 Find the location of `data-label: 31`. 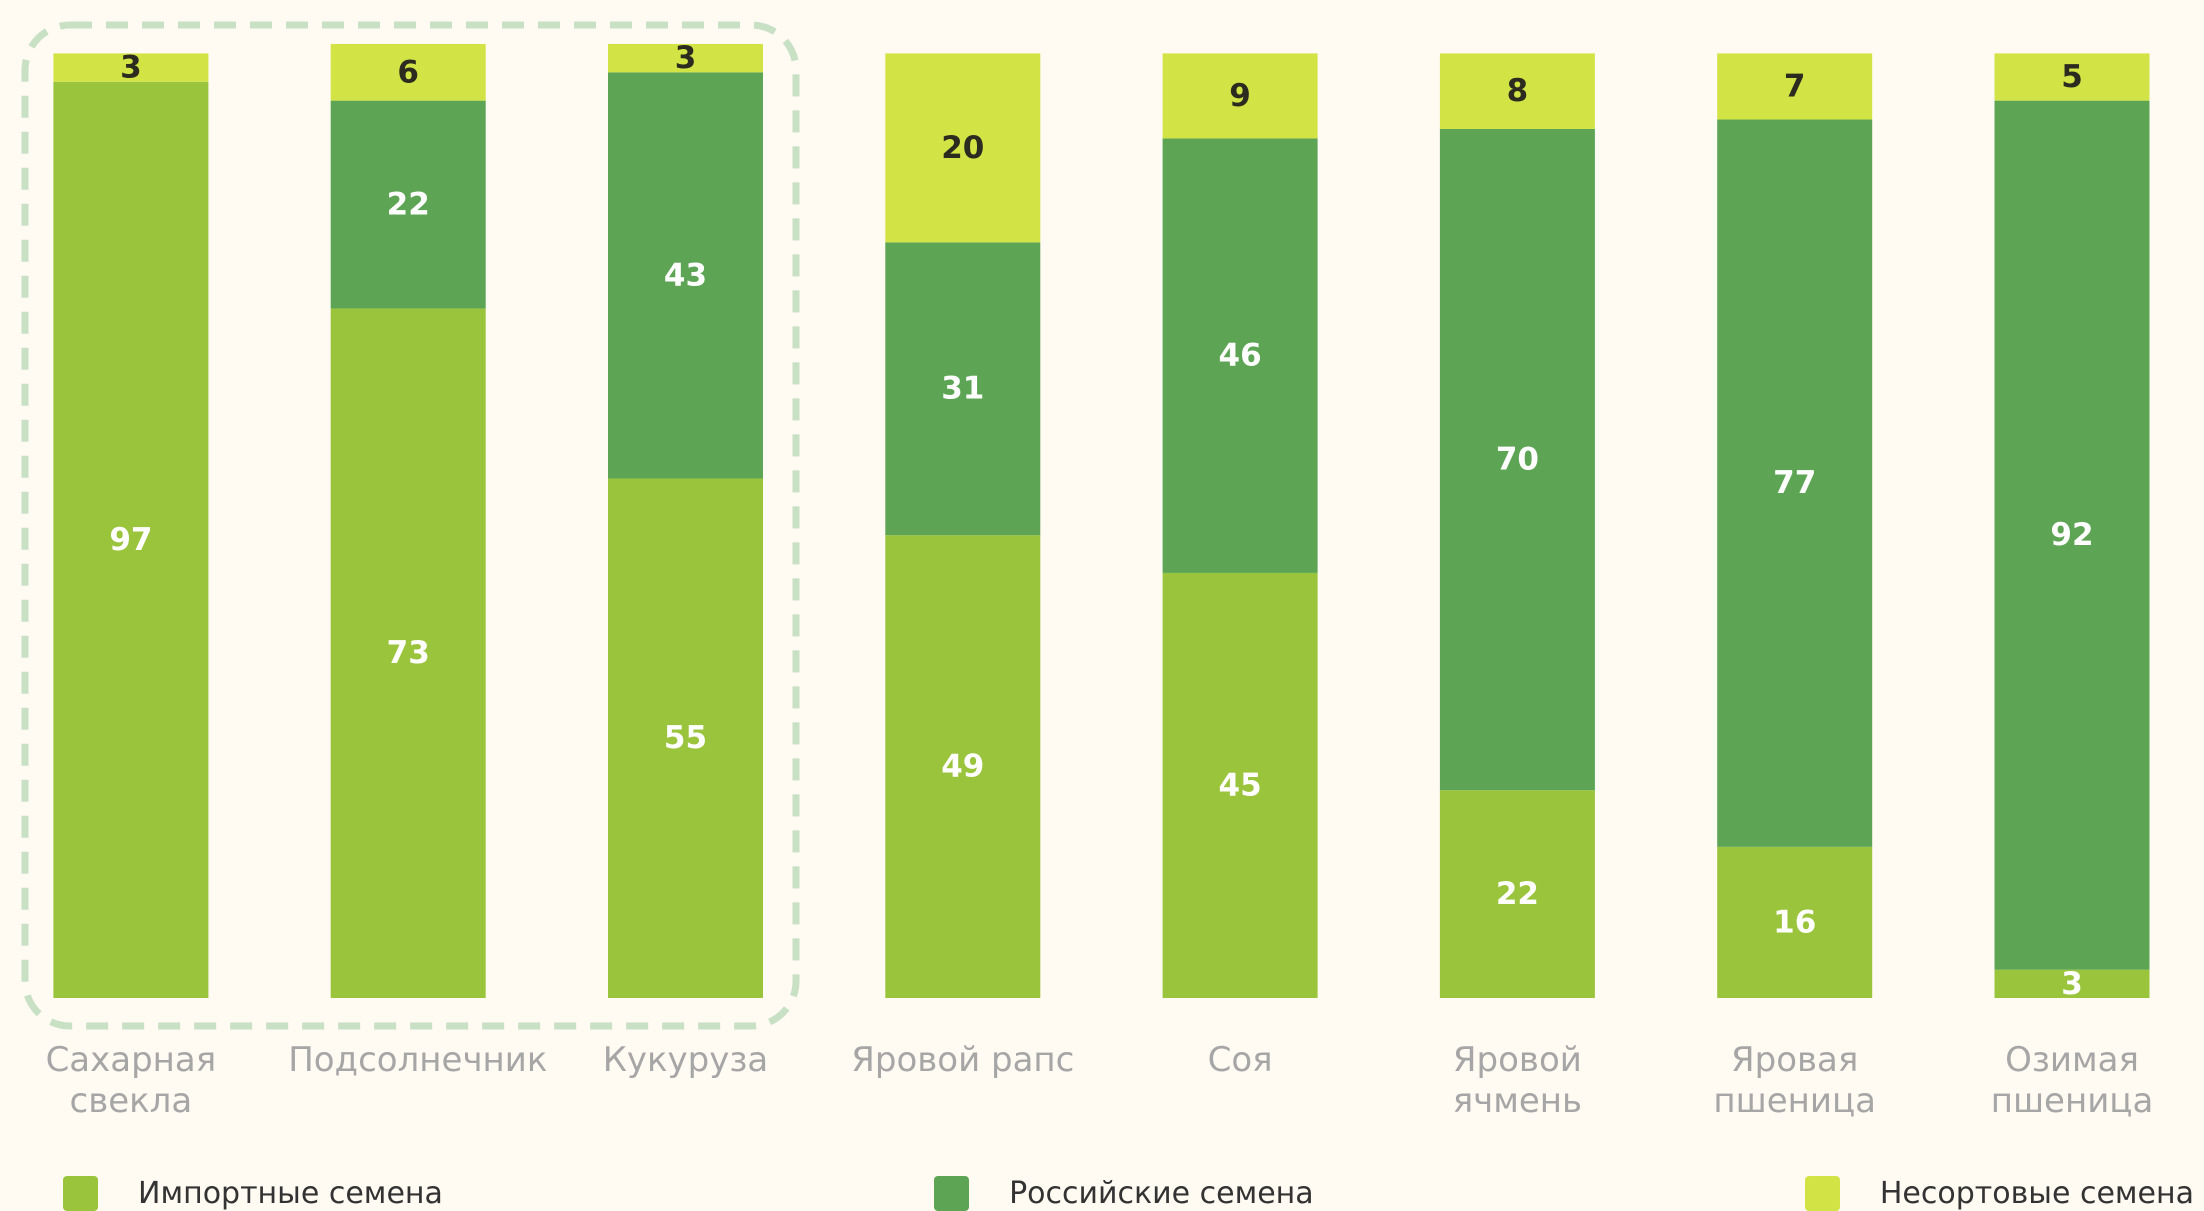

data-label: 31 is located at coordinates (962, 389).